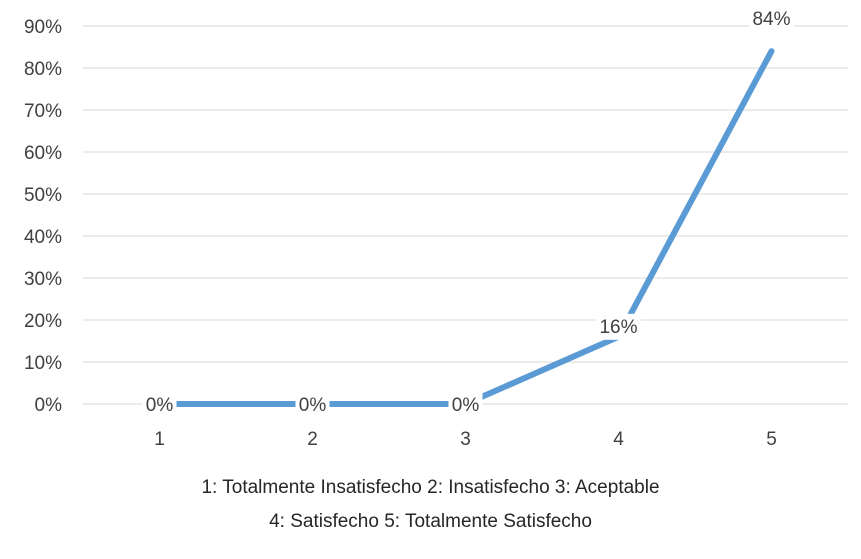  Describe the element at coordinates (43, 27) in the screenshot. I see `y-tick-label: 90%` at that location.